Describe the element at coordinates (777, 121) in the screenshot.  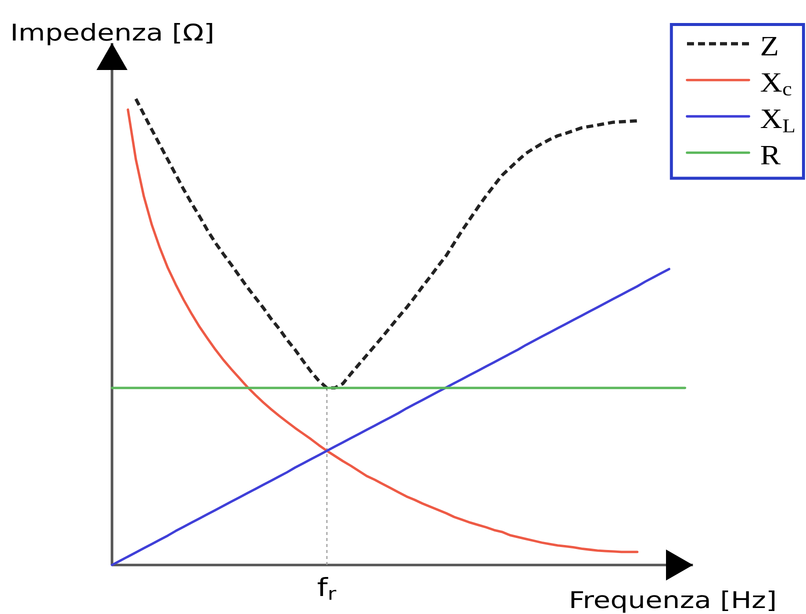
I see `legend-label: X$_{L}$` at that location.